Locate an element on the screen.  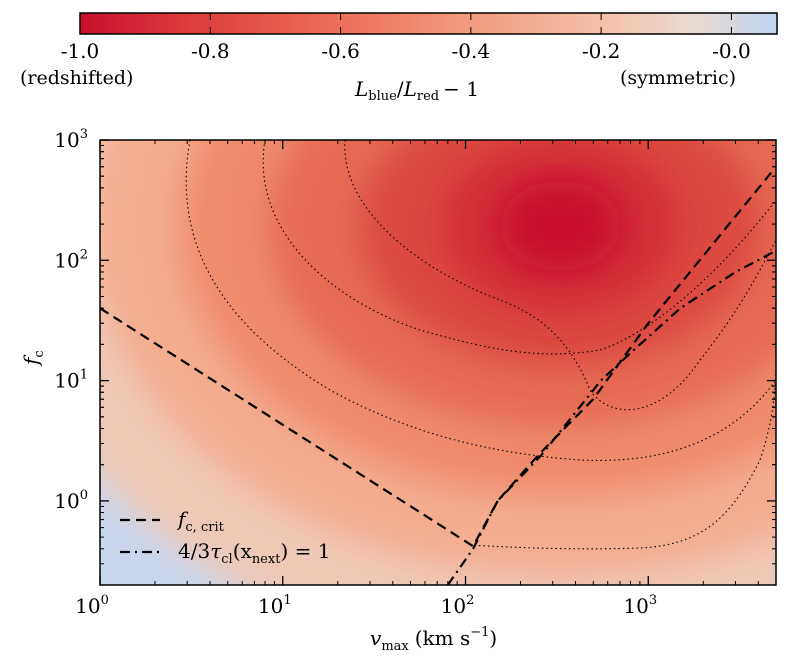
colorbar-label: Lblue/Lred − 1 is located at coordinates (416, 90).